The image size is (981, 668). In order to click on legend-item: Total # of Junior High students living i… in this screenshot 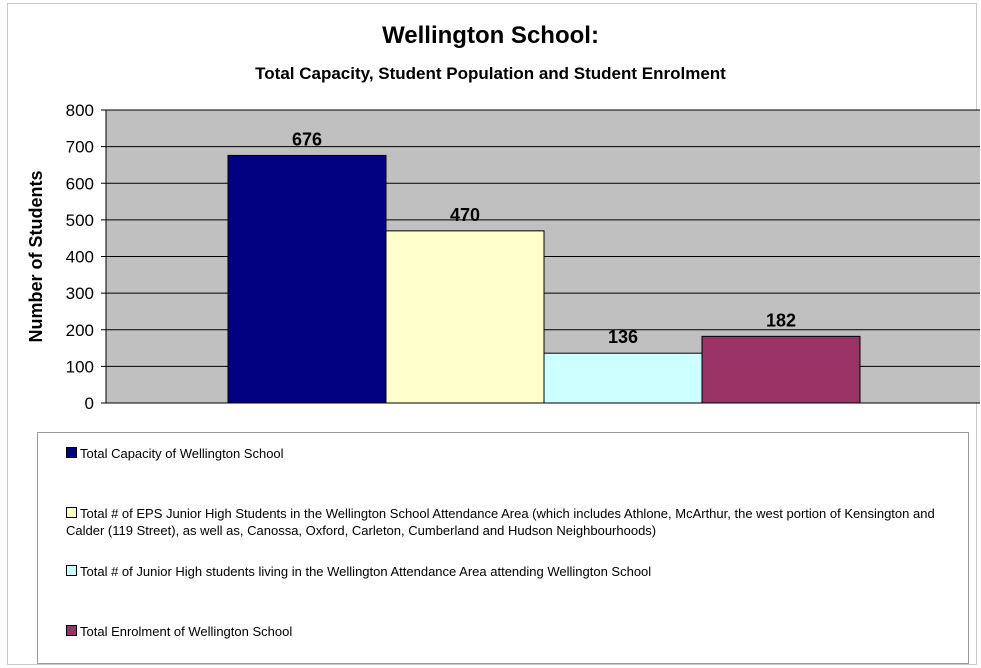, I will do `click(511, 571)`.